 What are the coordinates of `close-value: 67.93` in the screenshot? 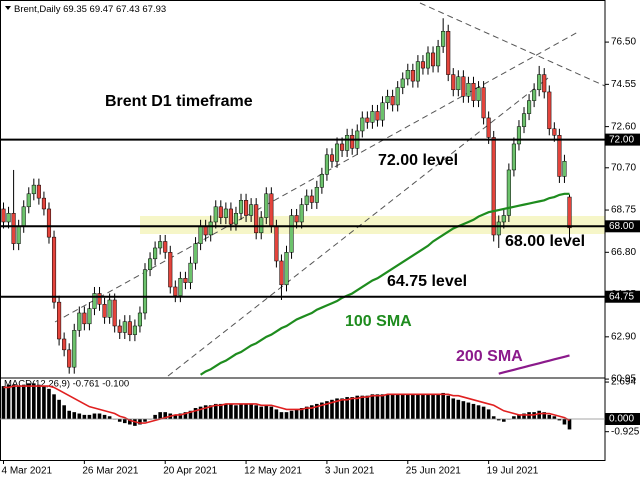 It's located at (154, 9).